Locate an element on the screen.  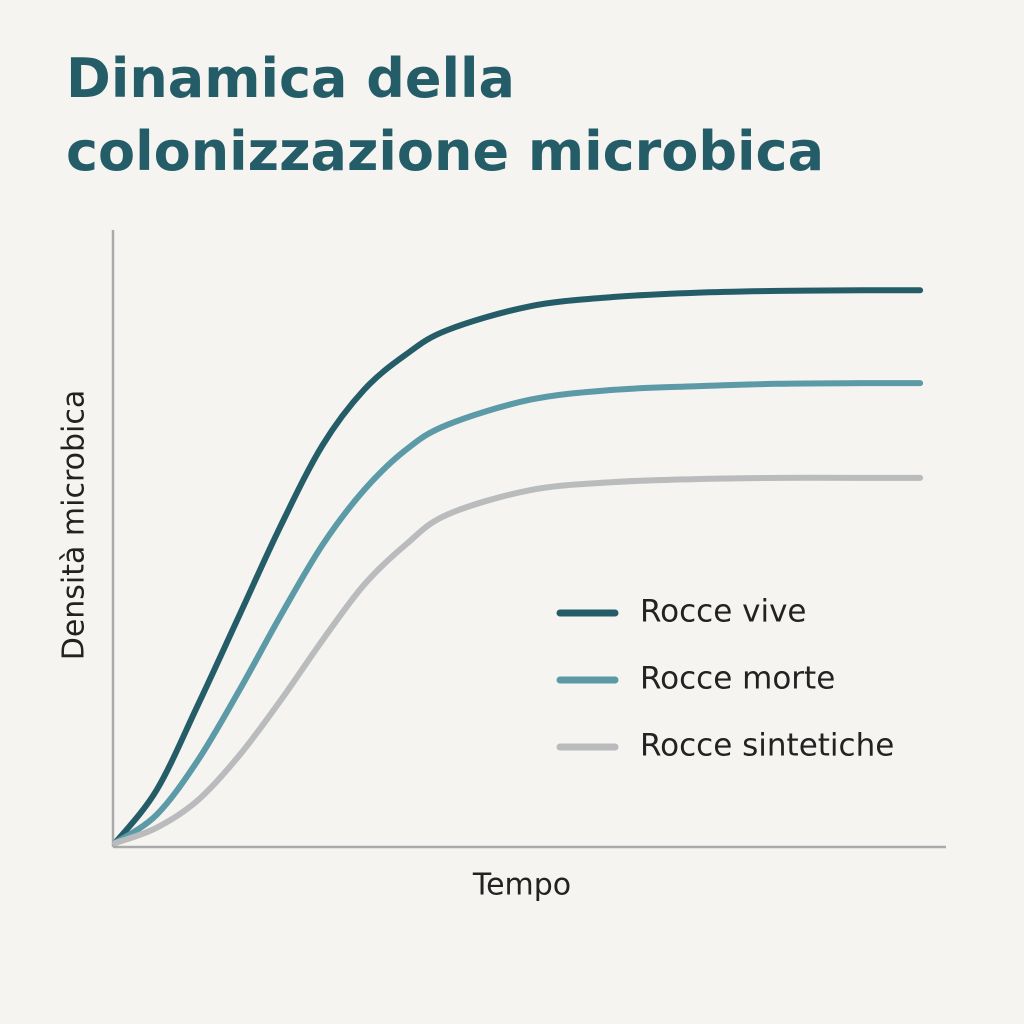
x-axis-label: Tempo is located at coordinates (521, 885).